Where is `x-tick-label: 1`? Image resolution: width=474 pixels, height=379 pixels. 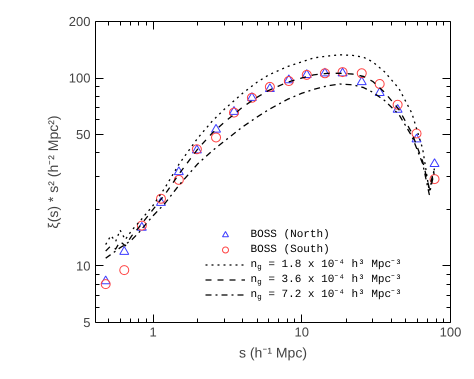
x-tick-label: 1 is located at coordinates (153, 332).